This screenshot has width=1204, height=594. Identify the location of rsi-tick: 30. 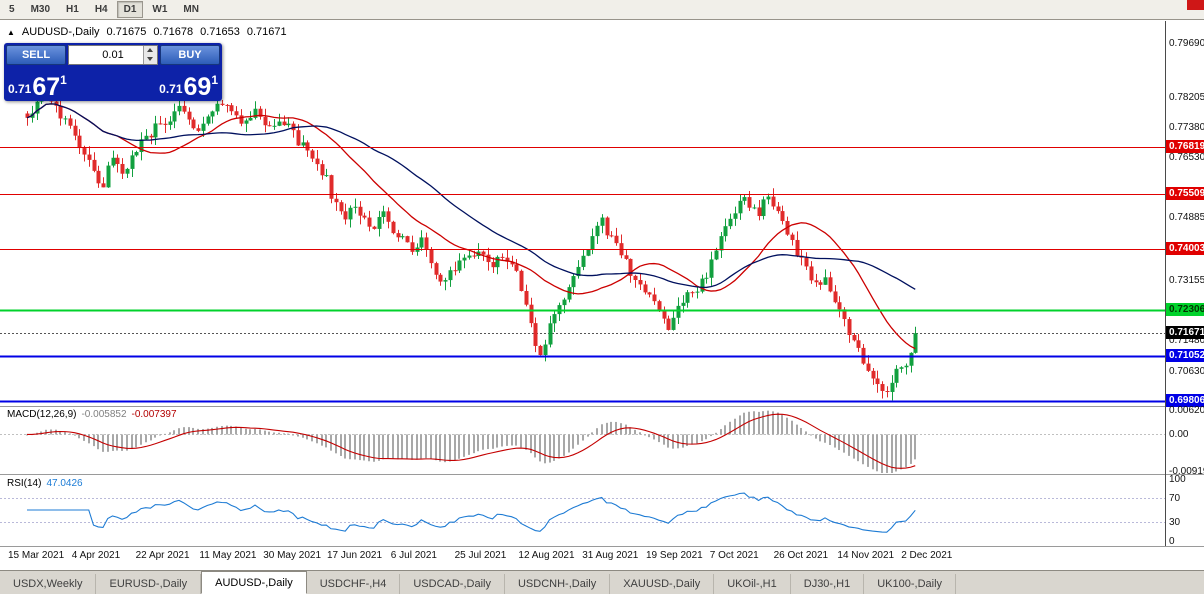
(1175, 523).